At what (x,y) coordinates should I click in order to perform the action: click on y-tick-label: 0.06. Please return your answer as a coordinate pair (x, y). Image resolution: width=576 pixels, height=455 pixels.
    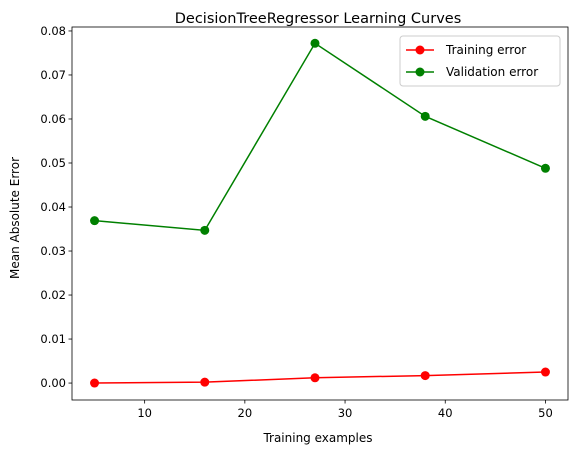
    Looking at the image, I should click on (53, 119).